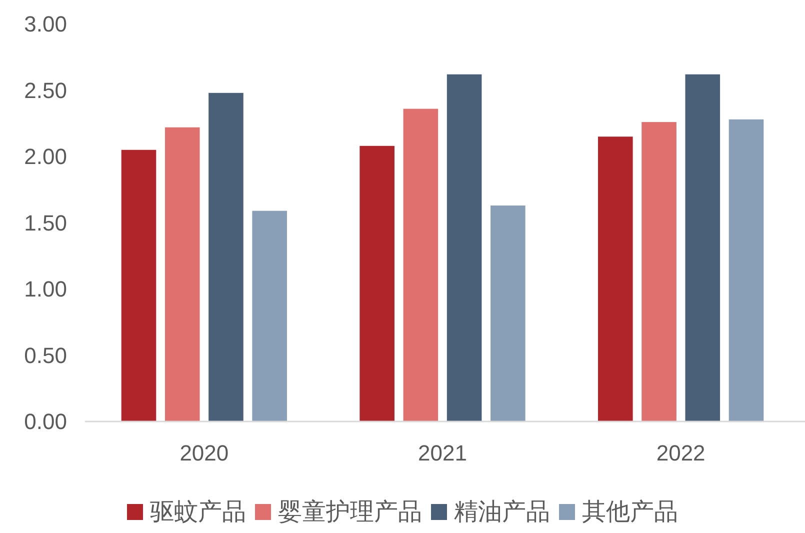  I want to click on y-tick-label: 0.50, so click(45, 355).